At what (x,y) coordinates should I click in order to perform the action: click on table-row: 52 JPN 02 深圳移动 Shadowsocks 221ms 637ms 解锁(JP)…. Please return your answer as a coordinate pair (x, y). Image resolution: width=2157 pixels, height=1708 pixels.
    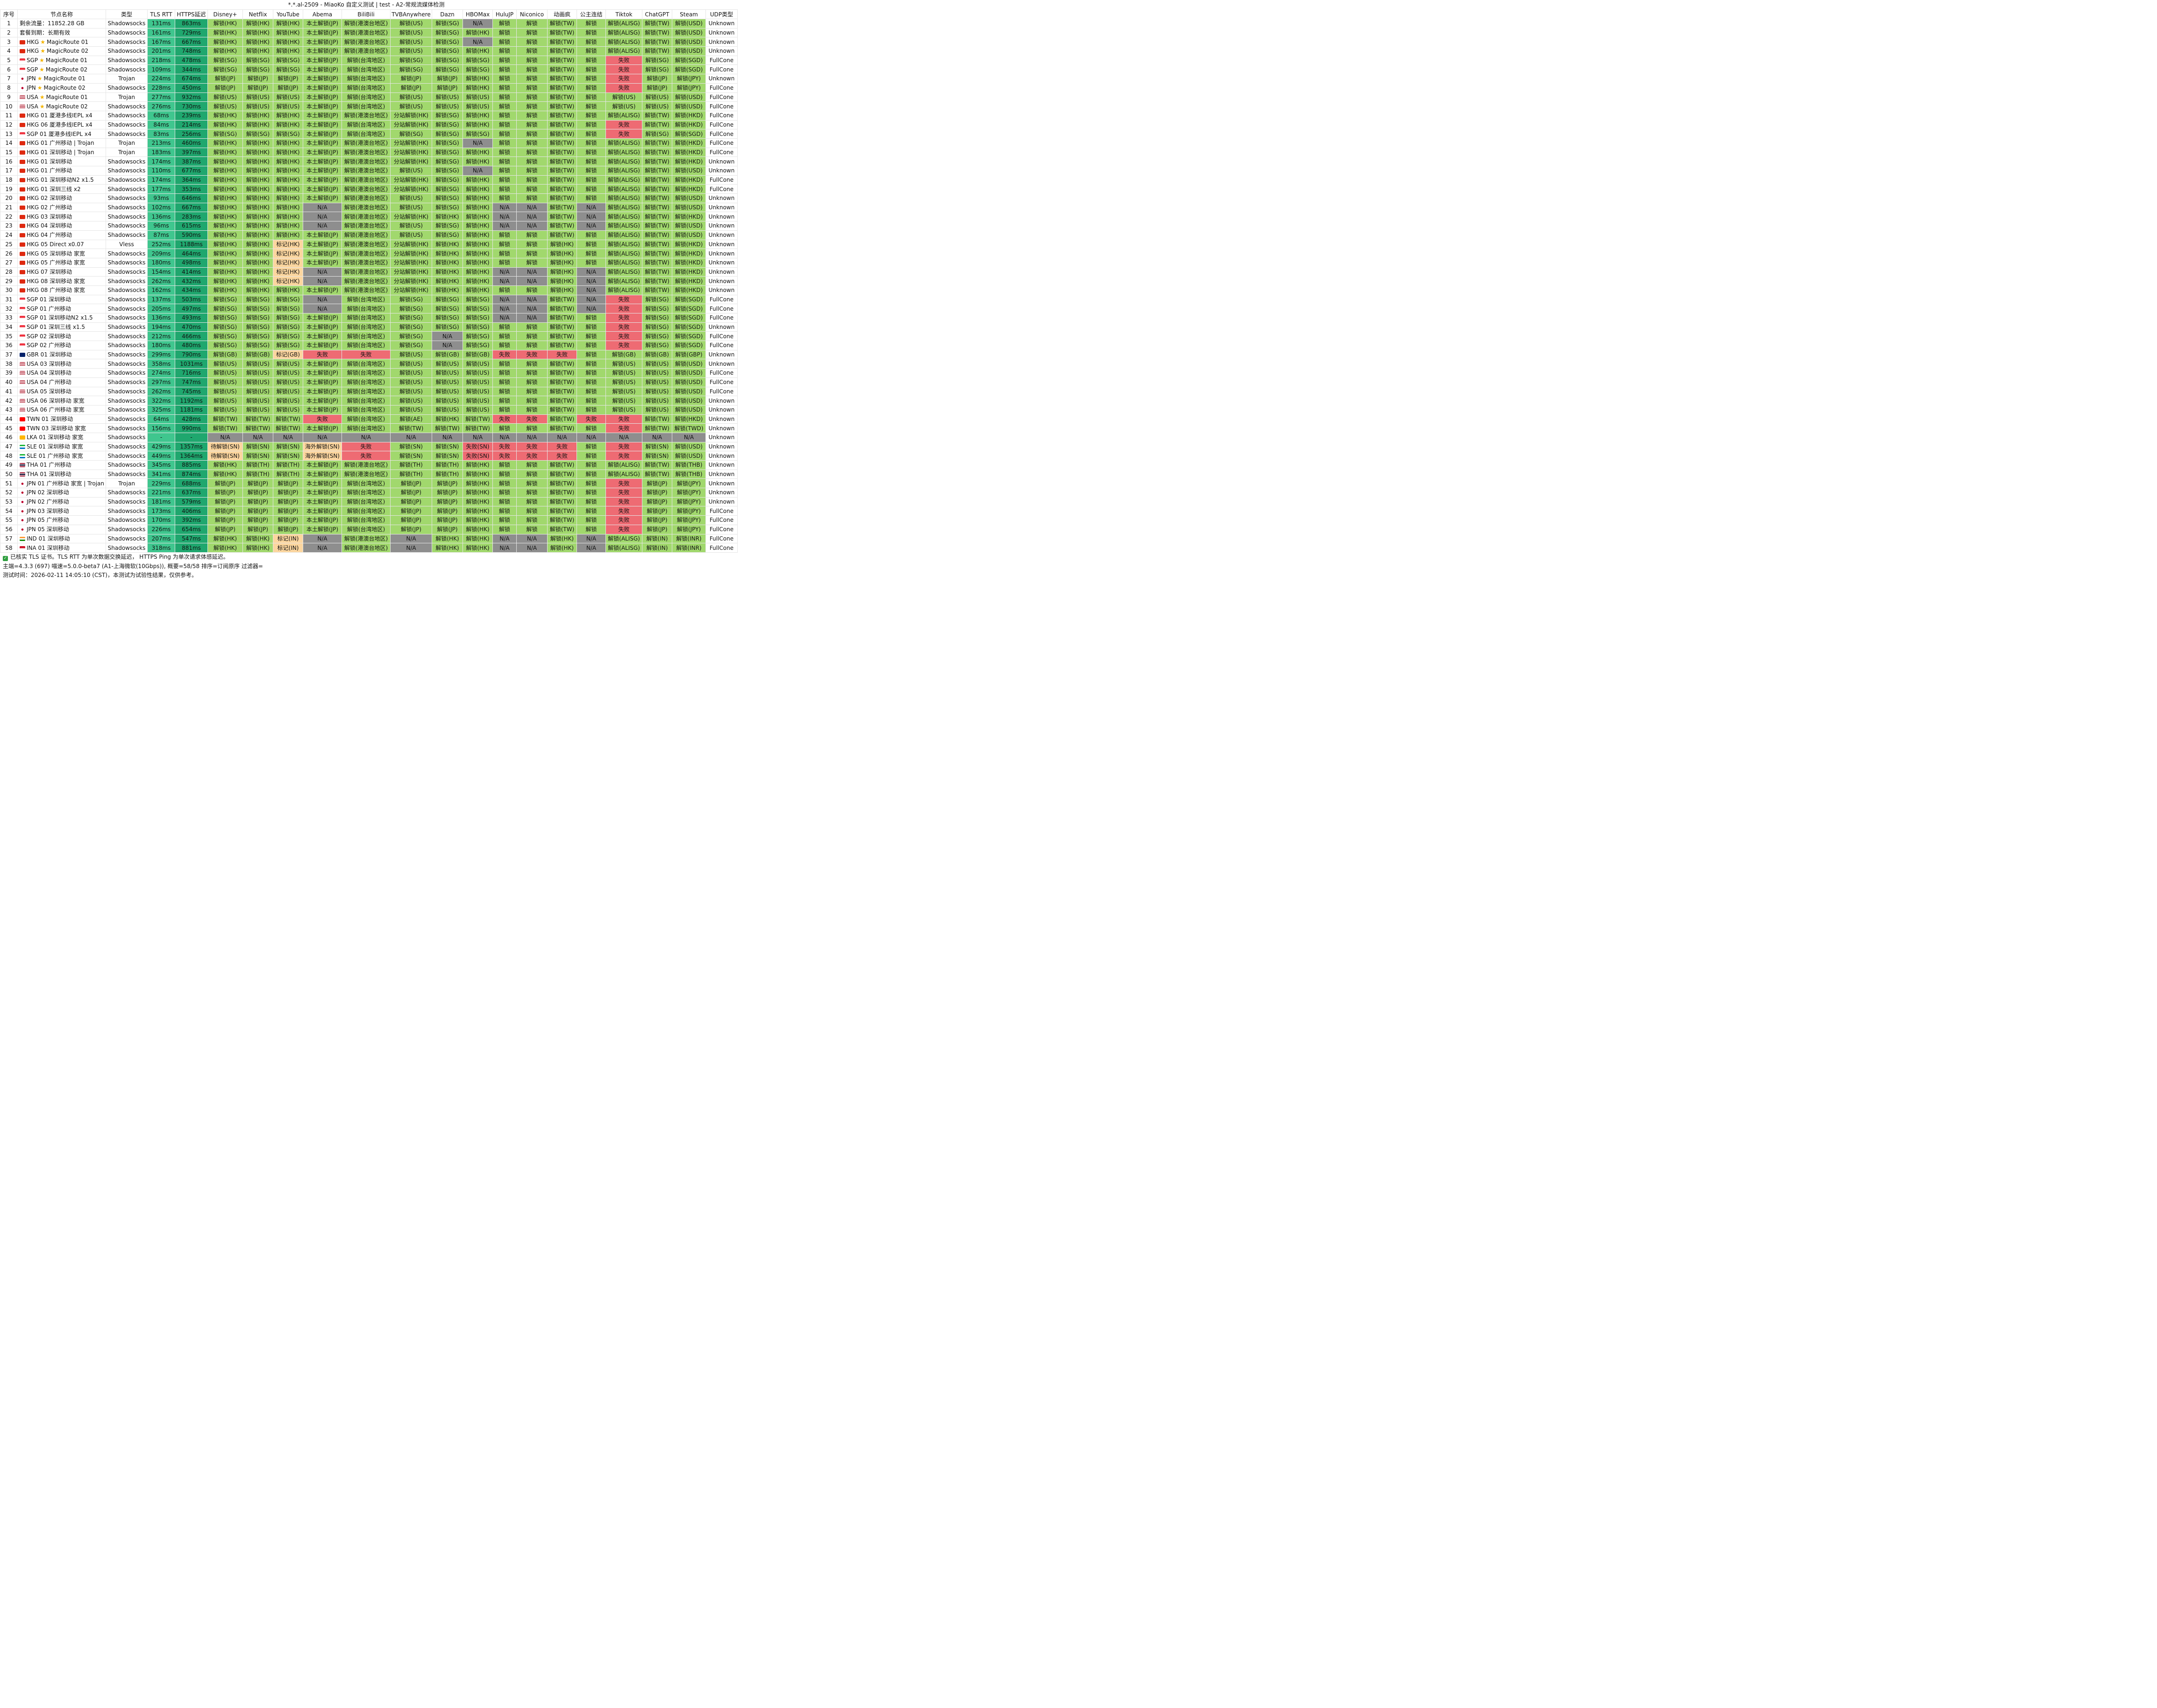
    Looking at the image, I should click on (369, 493).